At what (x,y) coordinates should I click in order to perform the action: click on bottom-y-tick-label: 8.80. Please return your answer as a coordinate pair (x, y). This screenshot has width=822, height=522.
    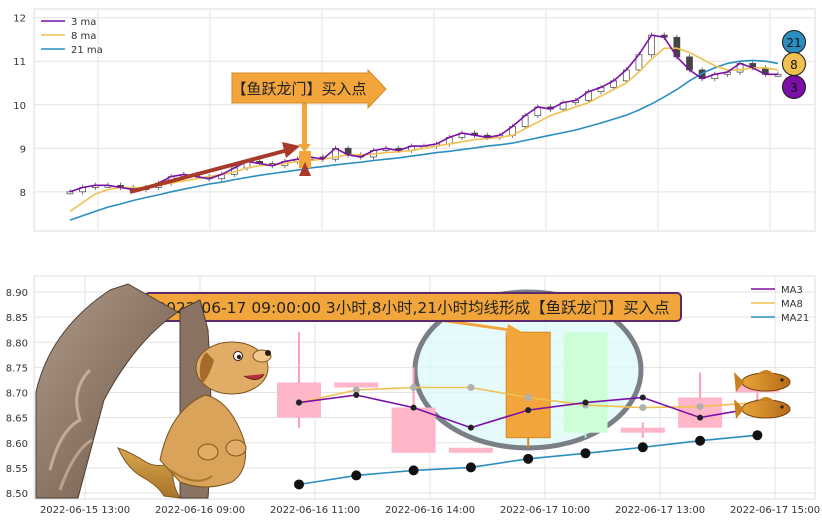
    Looking at the image, I should click on (17, 343).